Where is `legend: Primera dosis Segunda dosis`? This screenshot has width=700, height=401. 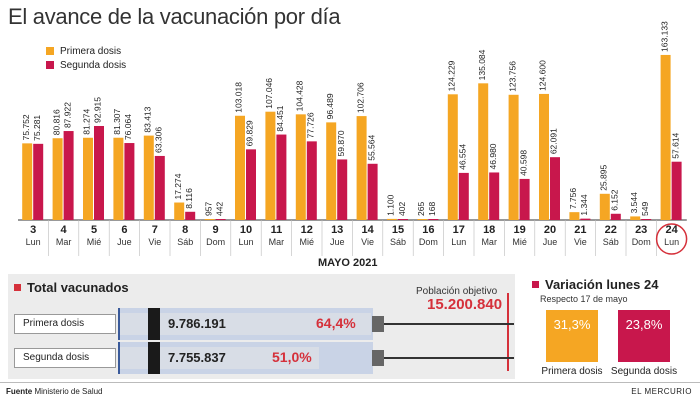
legend: Primera dosis Segunda dosis is located at coordinates (86, 58).